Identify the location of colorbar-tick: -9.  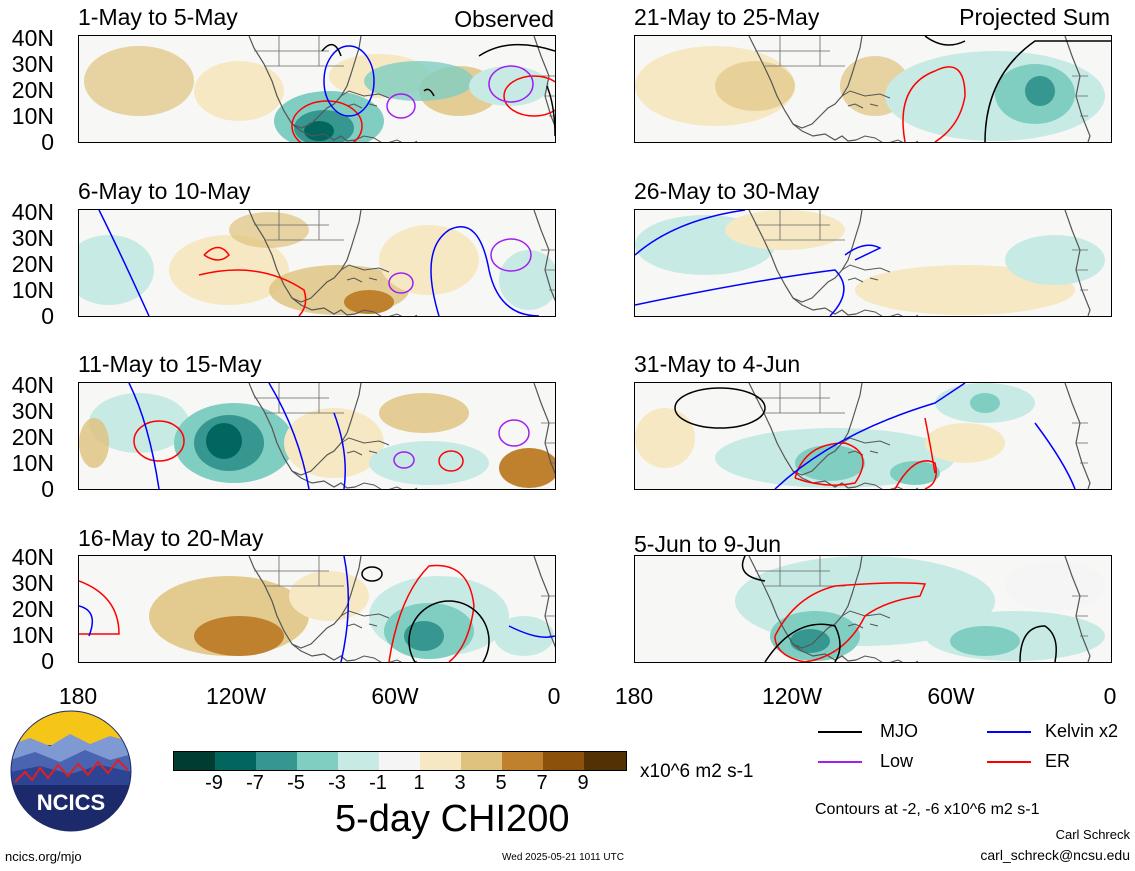
(214, 783).